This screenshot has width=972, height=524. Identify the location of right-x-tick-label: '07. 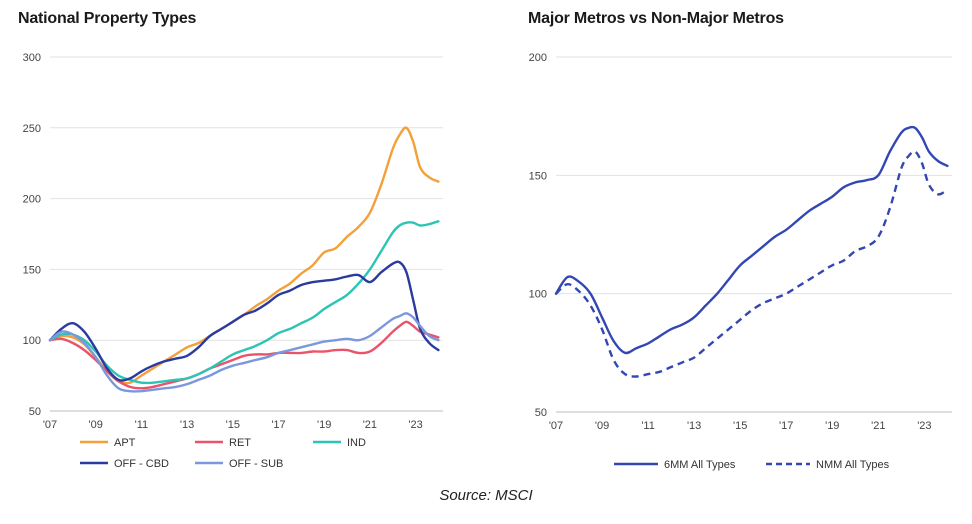
(556, 426).